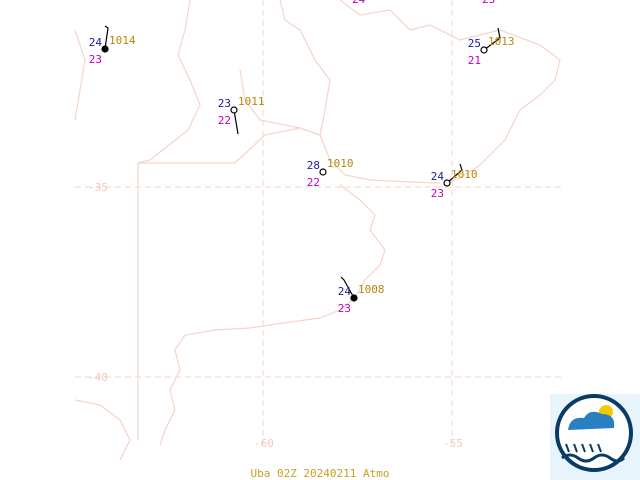  I want to click on logo, so click(595, 437).